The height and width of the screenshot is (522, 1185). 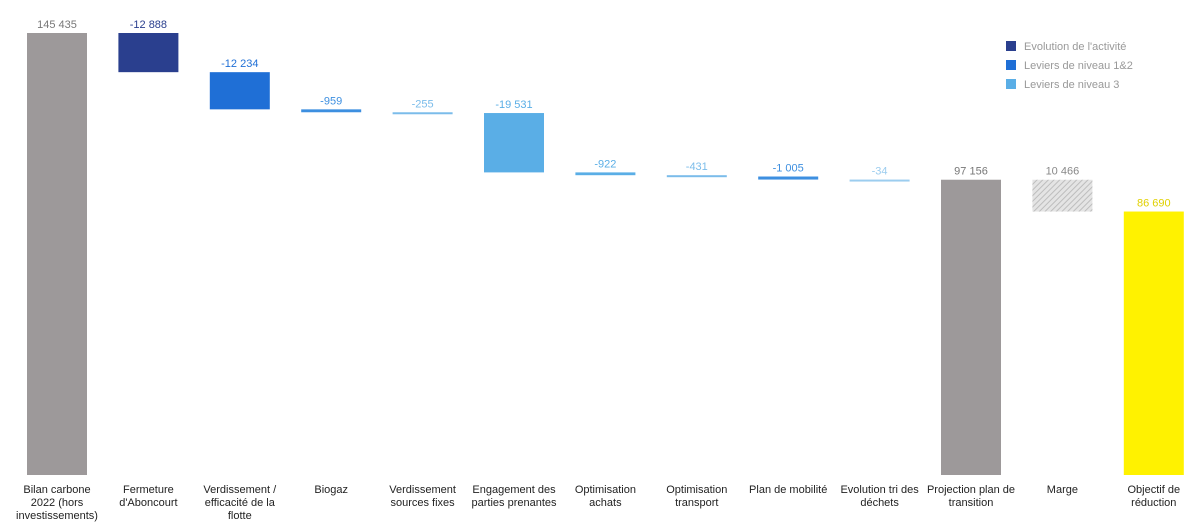 I want to click on value-label: -34, so click(x=880, y=172).